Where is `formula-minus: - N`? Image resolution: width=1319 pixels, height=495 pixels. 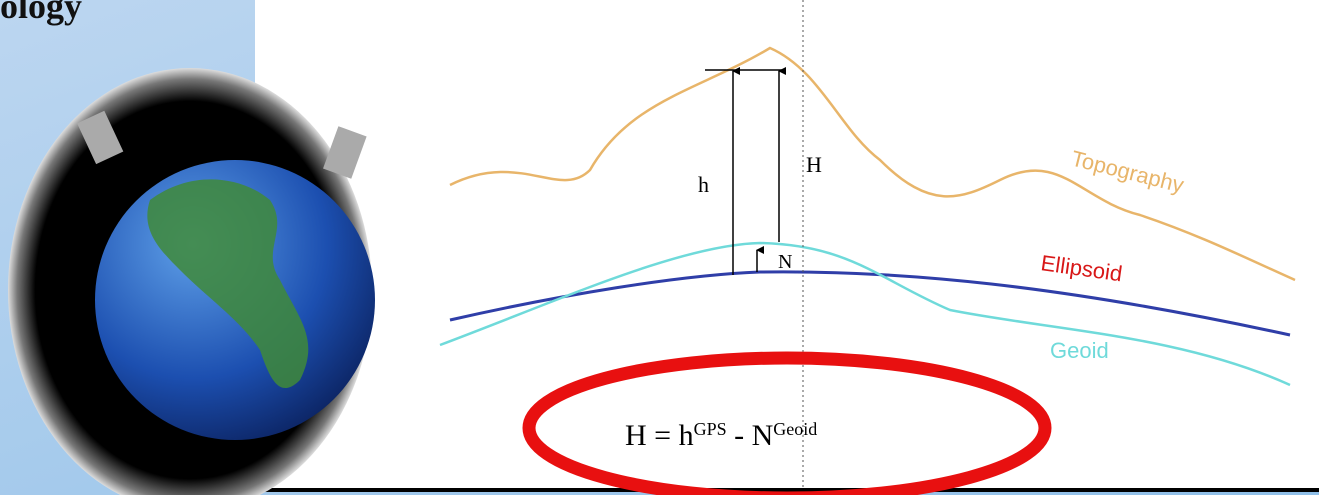 formula-minus: - N is located at coordinates (750, 435).